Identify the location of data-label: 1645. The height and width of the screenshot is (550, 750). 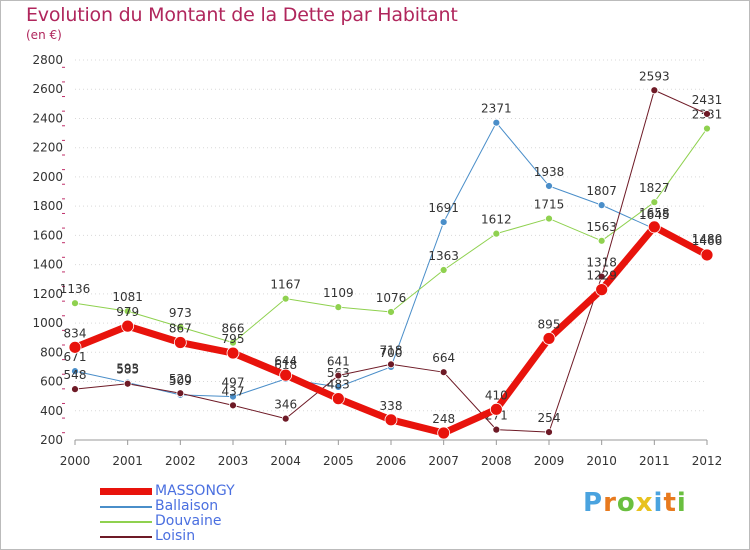
(654, 215).